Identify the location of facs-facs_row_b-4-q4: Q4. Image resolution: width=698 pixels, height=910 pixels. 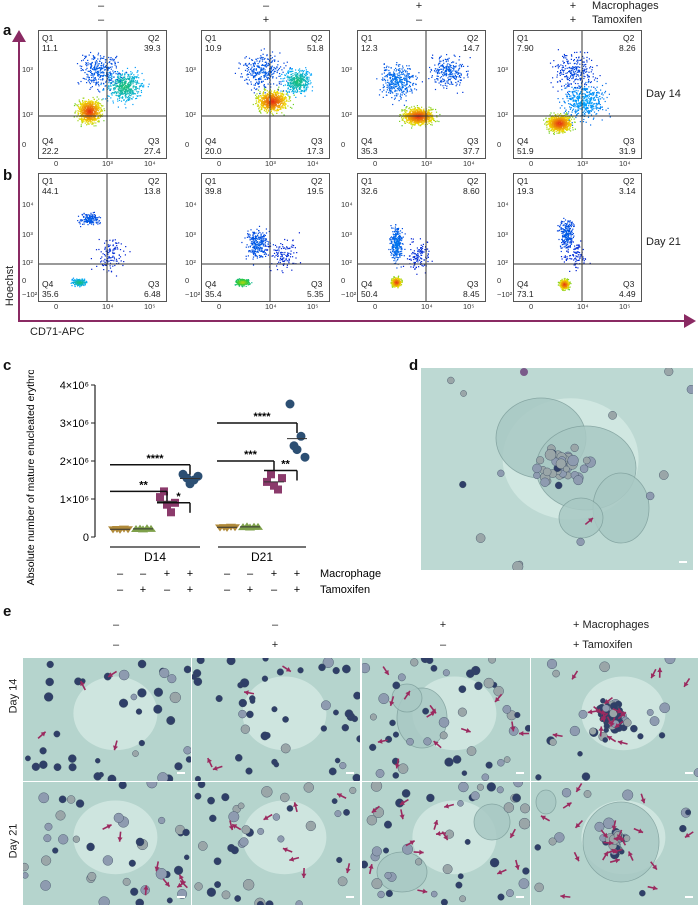
(523, 284).